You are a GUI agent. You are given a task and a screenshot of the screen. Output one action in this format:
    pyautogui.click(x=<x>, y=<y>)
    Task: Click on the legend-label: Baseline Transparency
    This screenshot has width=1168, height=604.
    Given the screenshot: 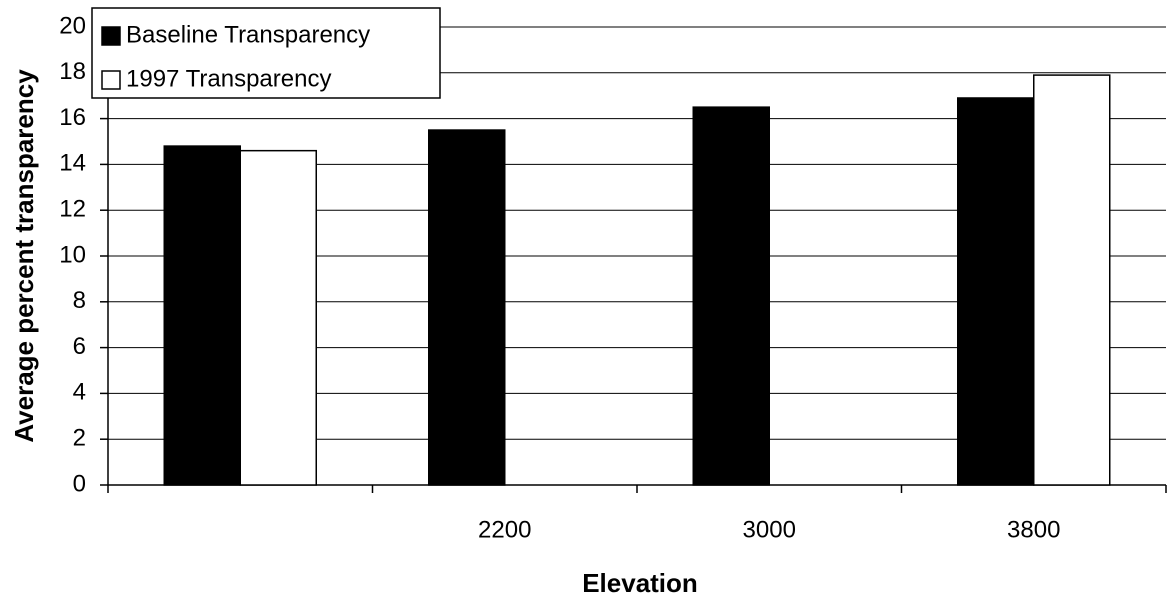 What is the action you would take?
    pyautogui.click(x=248, y=34)
    